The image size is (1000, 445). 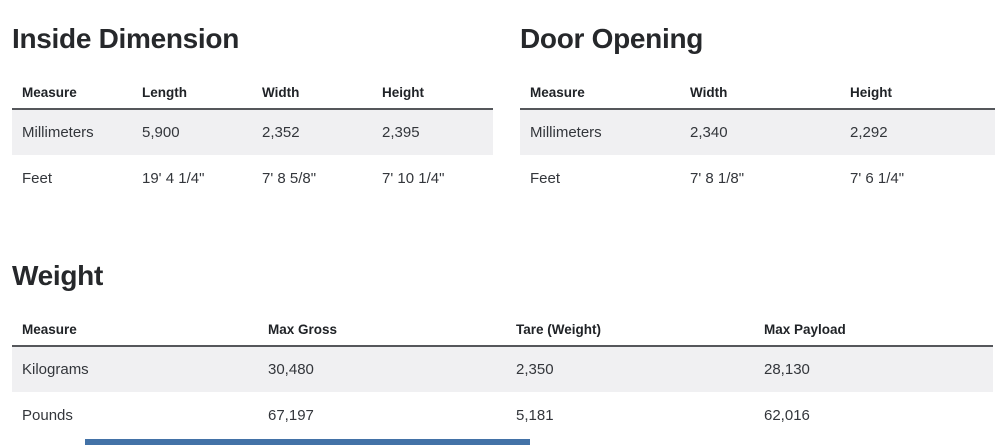 I want to click on cell-length: 19' 4 1/4", so click(x=173, y=178).